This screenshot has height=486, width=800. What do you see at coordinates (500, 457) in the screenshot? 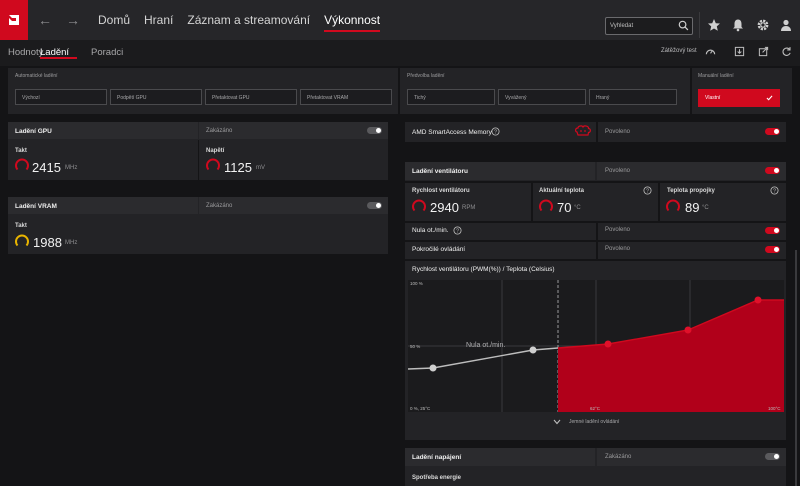
I see `power-tuning-header` at bounding box center [500, 457].